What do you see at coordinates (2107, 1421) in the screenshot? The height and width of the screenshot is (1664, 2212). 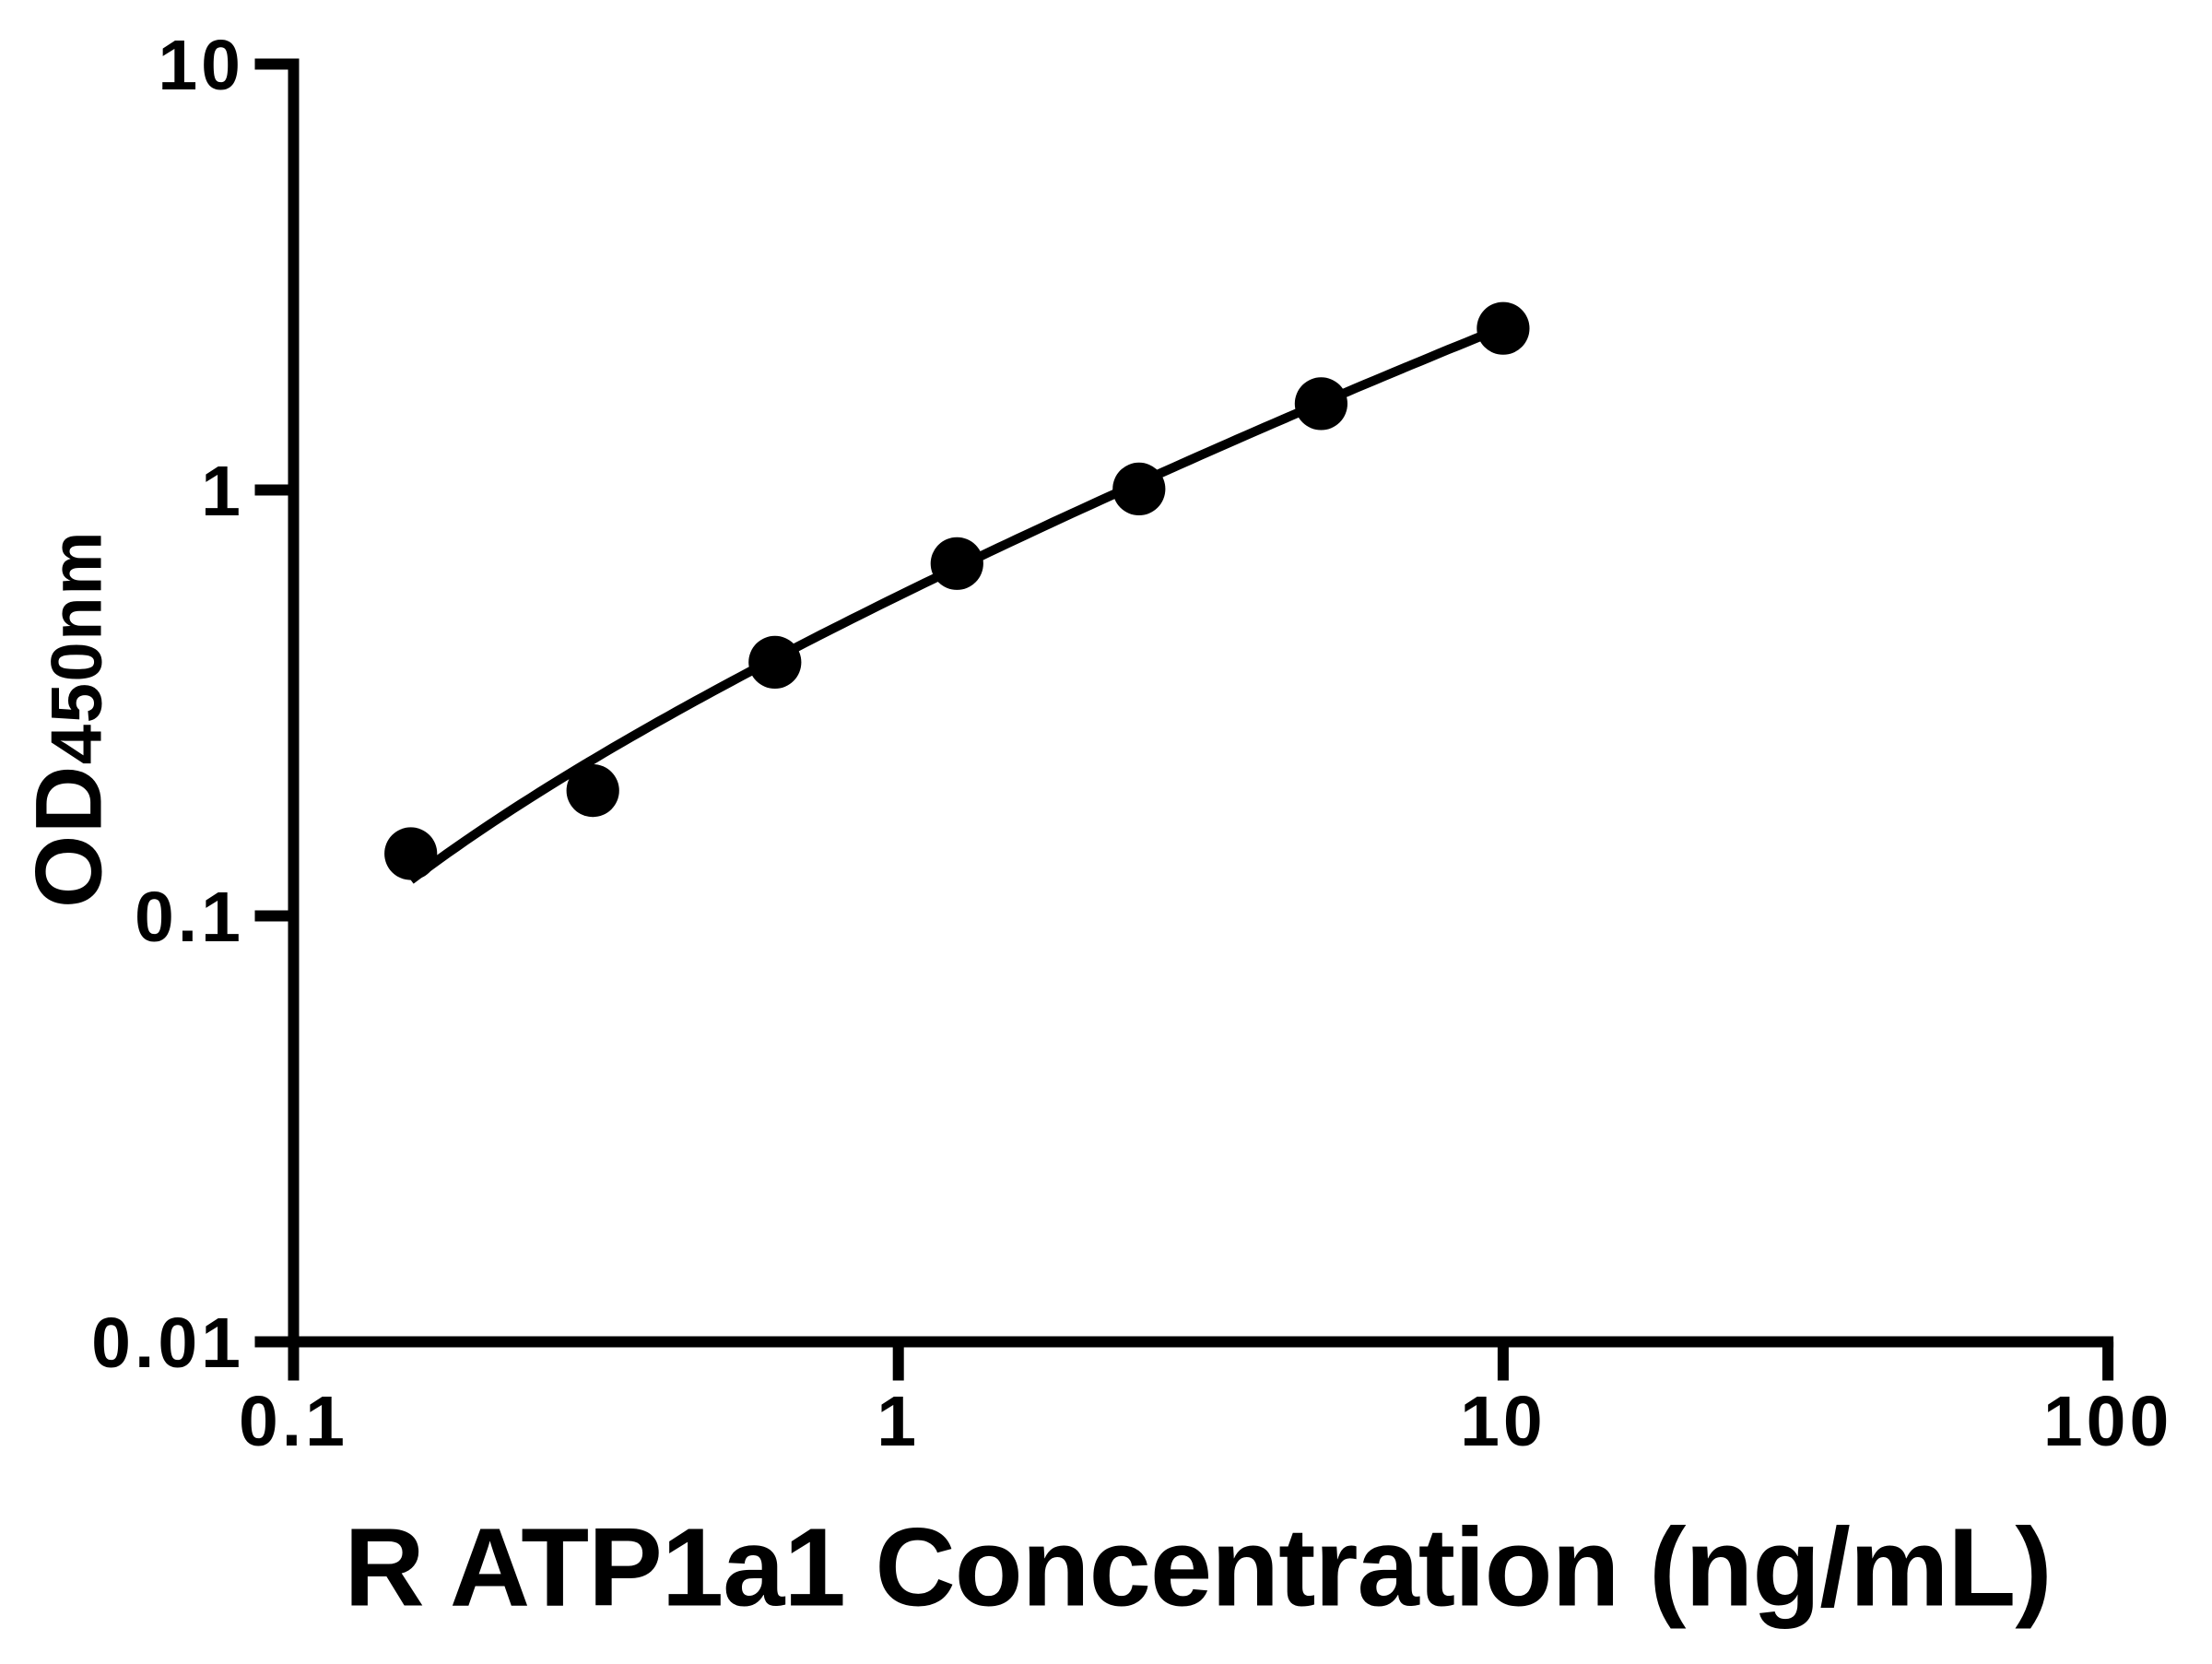 I see `svg-text: 100` at bounding box center [2107, 1421].